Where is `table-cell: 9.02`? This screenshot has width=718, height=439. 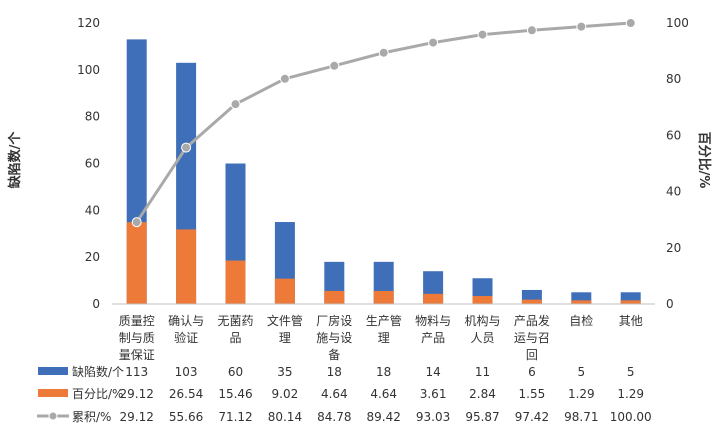 table-cell: 9.02 is located at coordinates (285, 394).